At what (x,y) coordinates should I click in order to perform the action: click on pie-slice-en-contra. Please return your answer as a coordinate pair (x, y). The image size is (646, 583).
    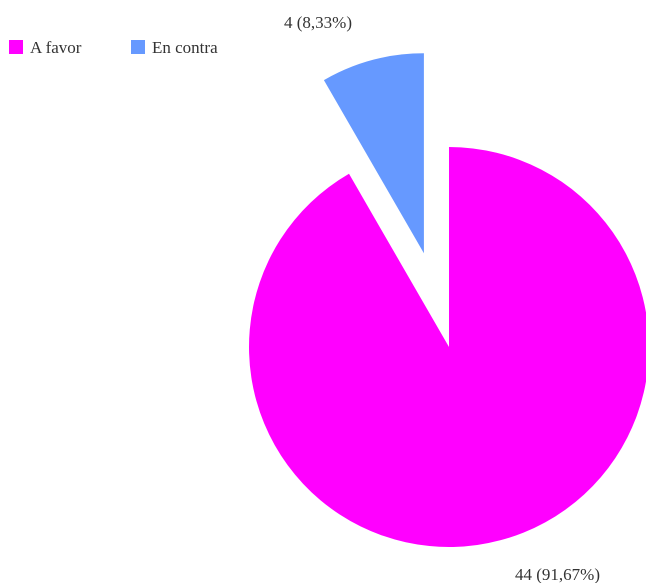
    Looking at the image, I should click on (373, 153).